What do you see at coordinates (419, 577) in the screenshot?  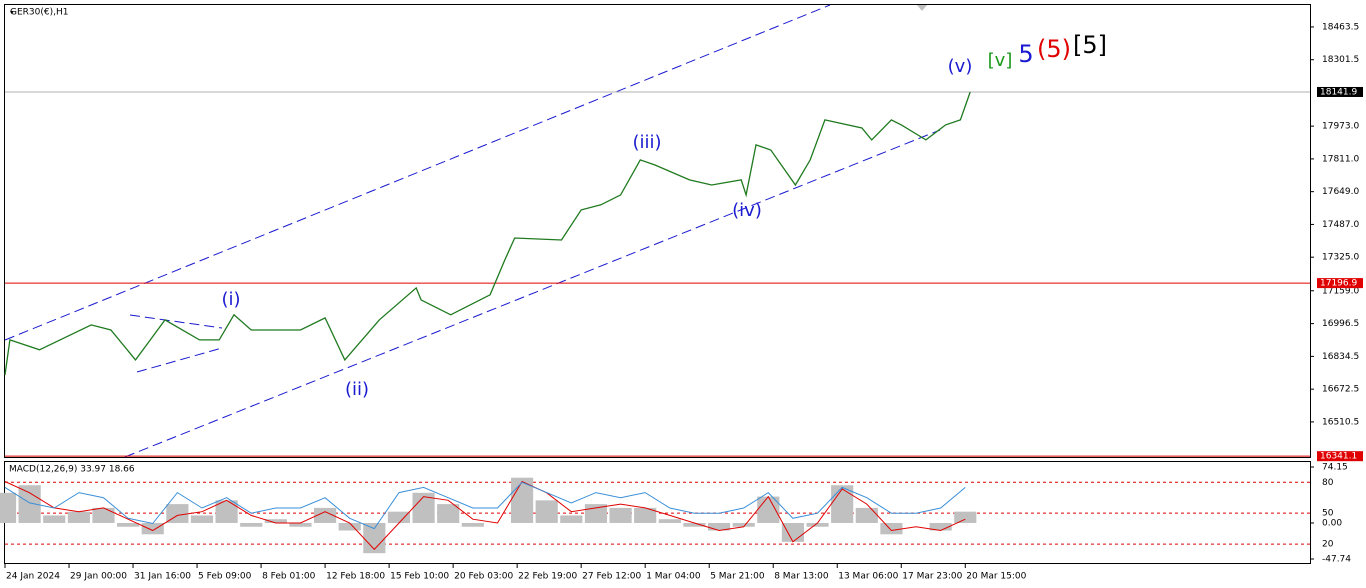 I see `x-tick-label: 15 Feb 10:00` at bounding box center [419, 577].